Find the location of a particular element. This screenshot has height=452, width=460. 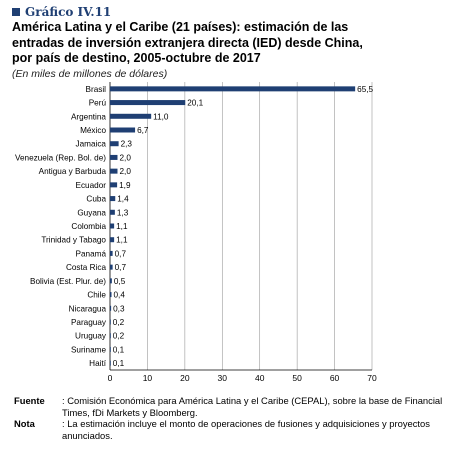

category-label: Haití is located at coordinates (98, 363).